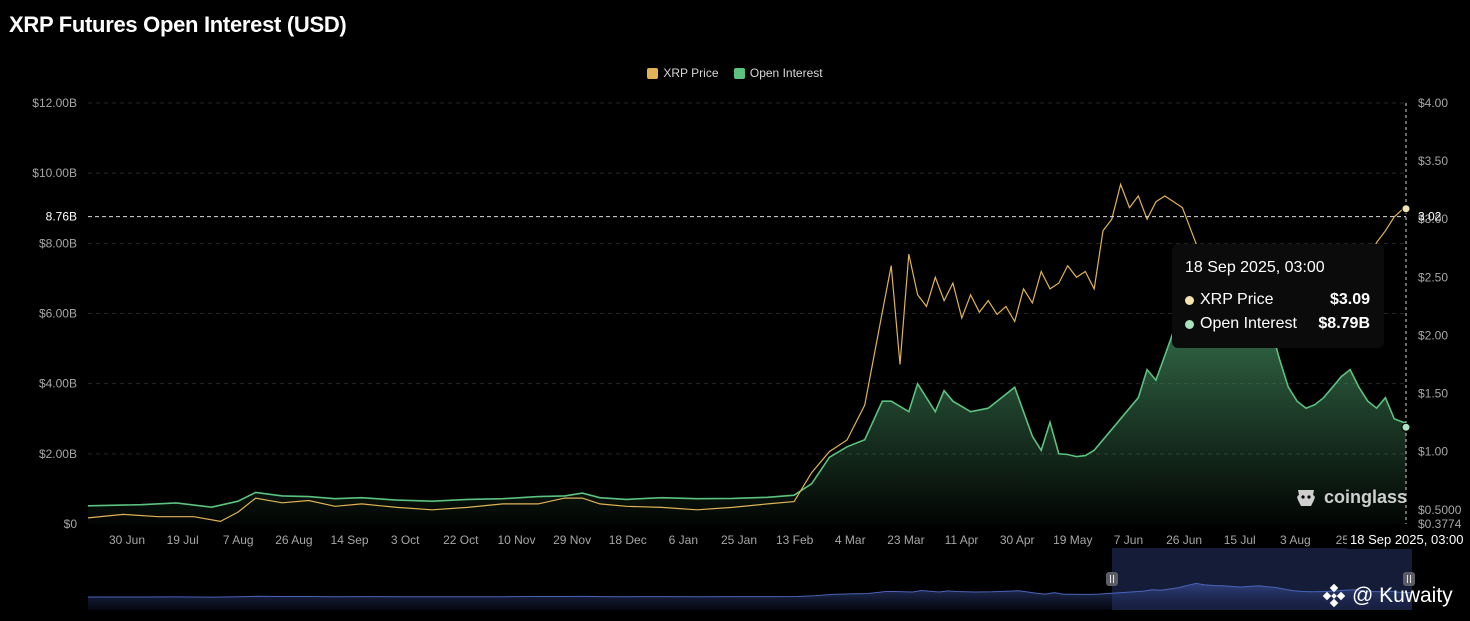  I want to click on x-tick-label: 25 Jan, so click(739, 540).